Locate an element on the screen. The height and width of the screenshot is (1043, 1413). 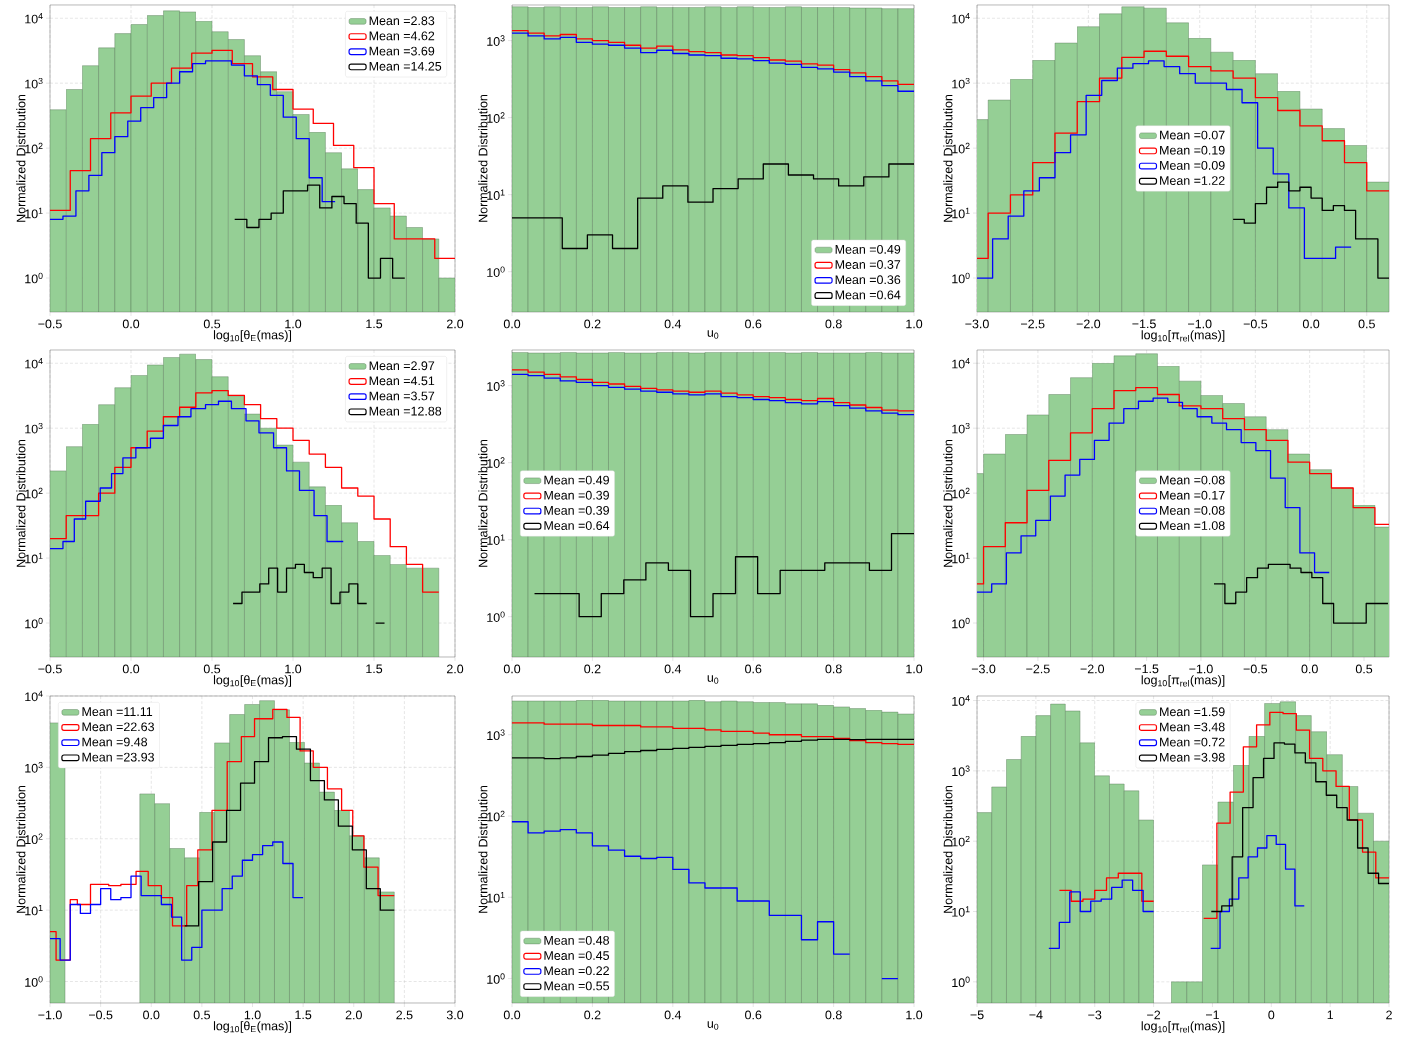
x-tick-label: 0.6 is located at coordinates (753, 1015).